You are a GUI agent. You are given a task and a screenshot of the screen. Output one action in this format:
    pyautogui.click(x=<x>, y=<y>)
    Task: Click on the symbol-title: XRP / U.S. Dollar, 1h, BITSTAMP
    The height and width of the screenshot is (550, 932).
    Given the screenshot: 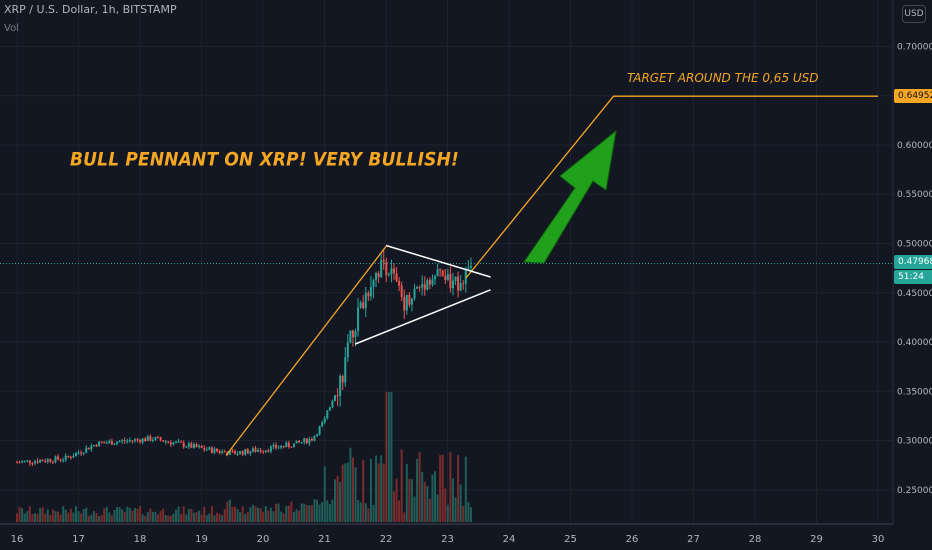 What is the action you would take?
    pyautogui.click(x=90, y=9)
    